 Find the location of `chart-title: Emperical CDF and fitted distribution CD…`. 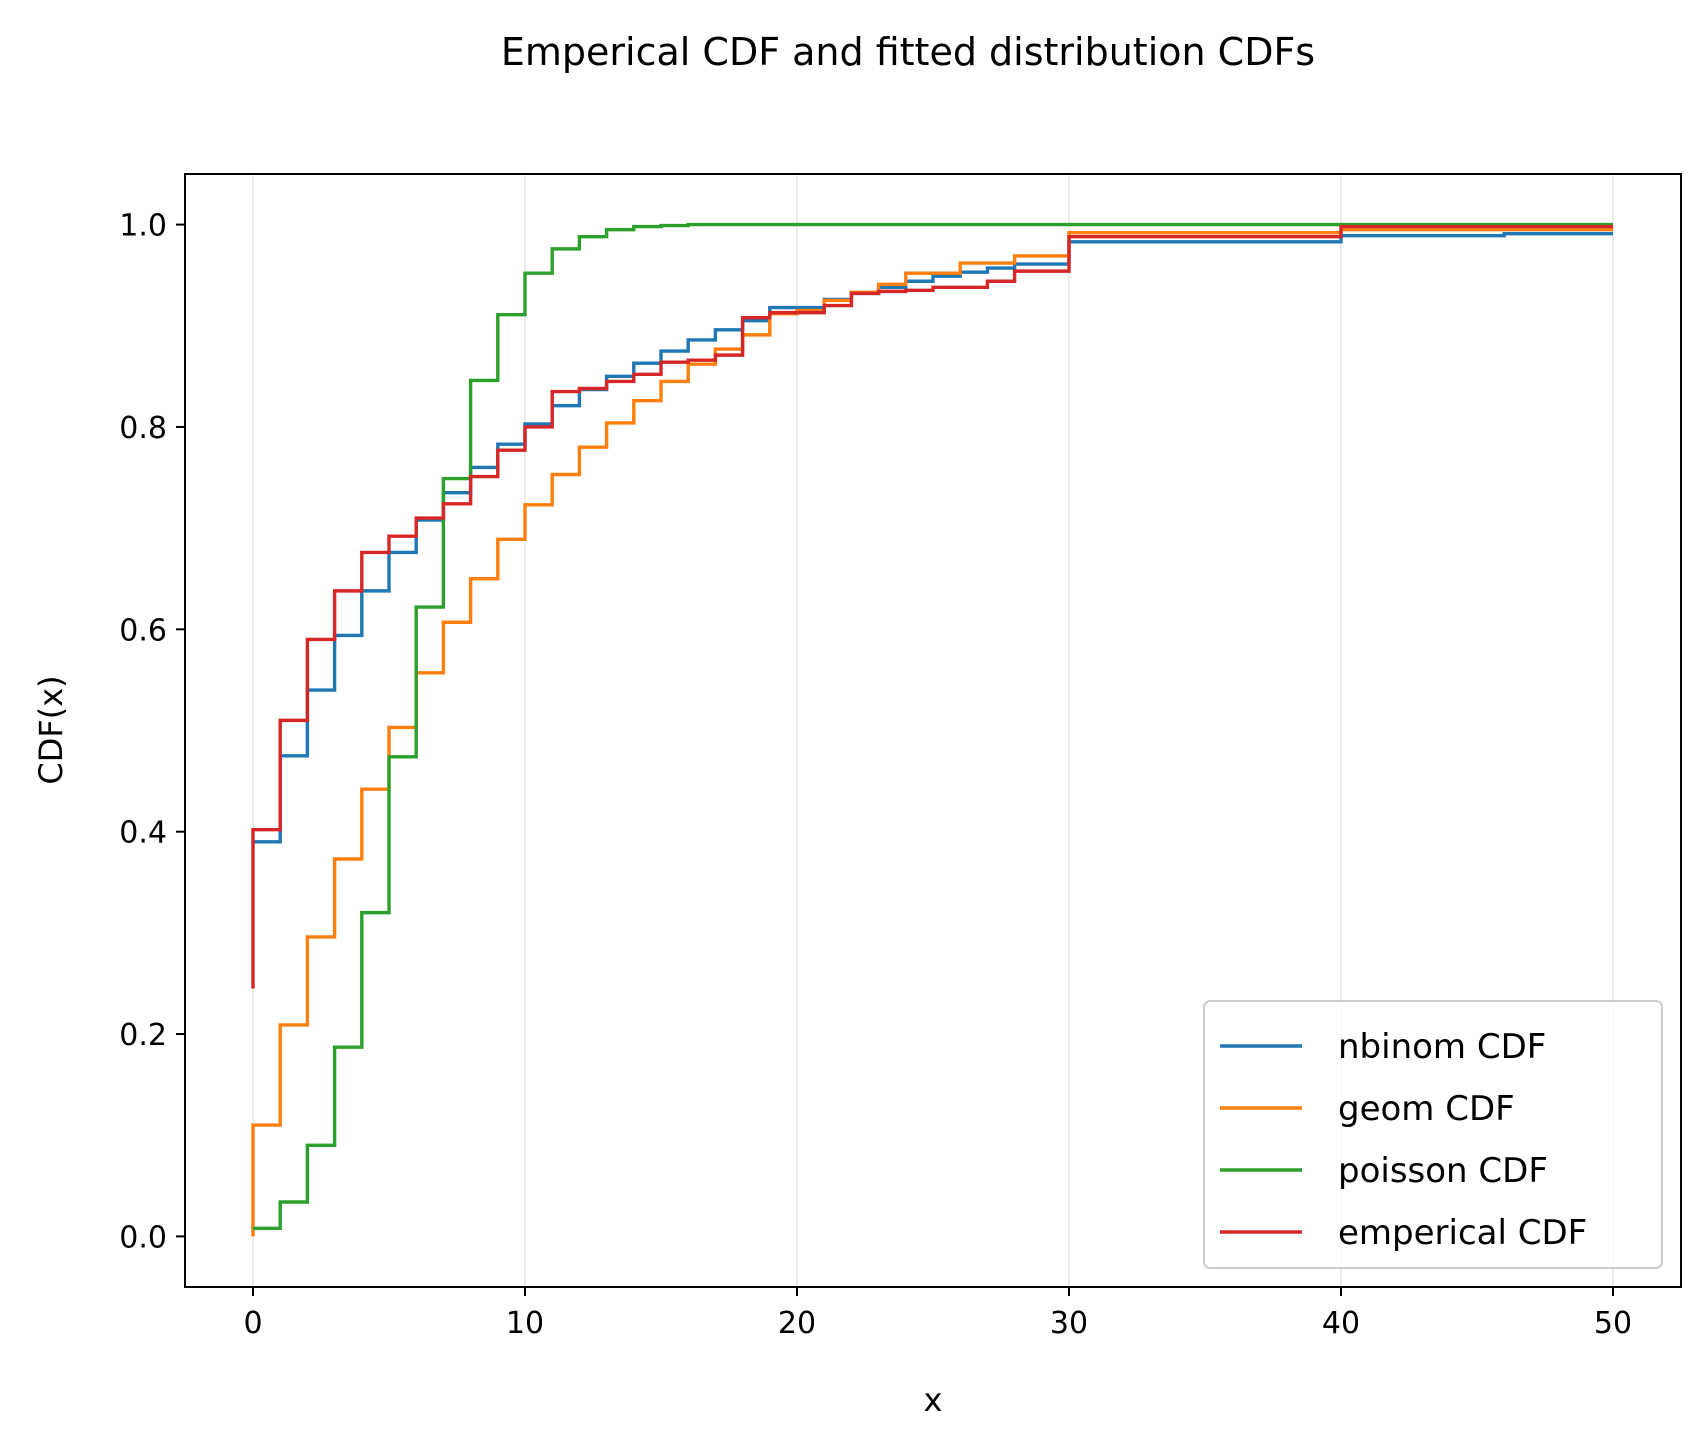

chart-title: Emperical CDF and fitted distribution CD… is located at coordinates (908, 52).